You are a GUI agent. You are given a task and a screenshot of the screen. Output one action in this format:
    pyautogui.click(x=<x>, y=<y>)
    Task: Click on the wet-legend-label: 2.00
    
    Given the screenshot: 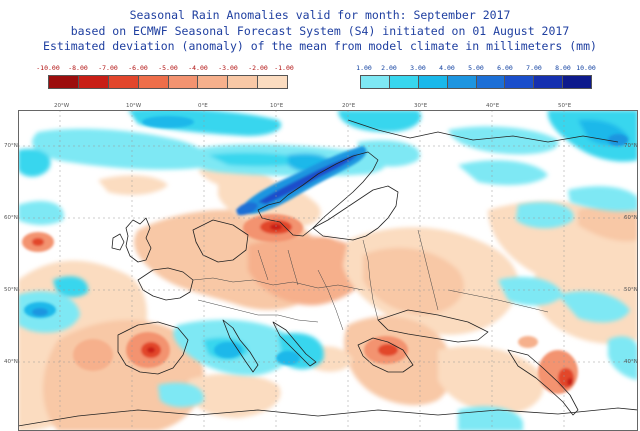 What is the action you would take?
    pyautogui.click(x=389, y=68)
    